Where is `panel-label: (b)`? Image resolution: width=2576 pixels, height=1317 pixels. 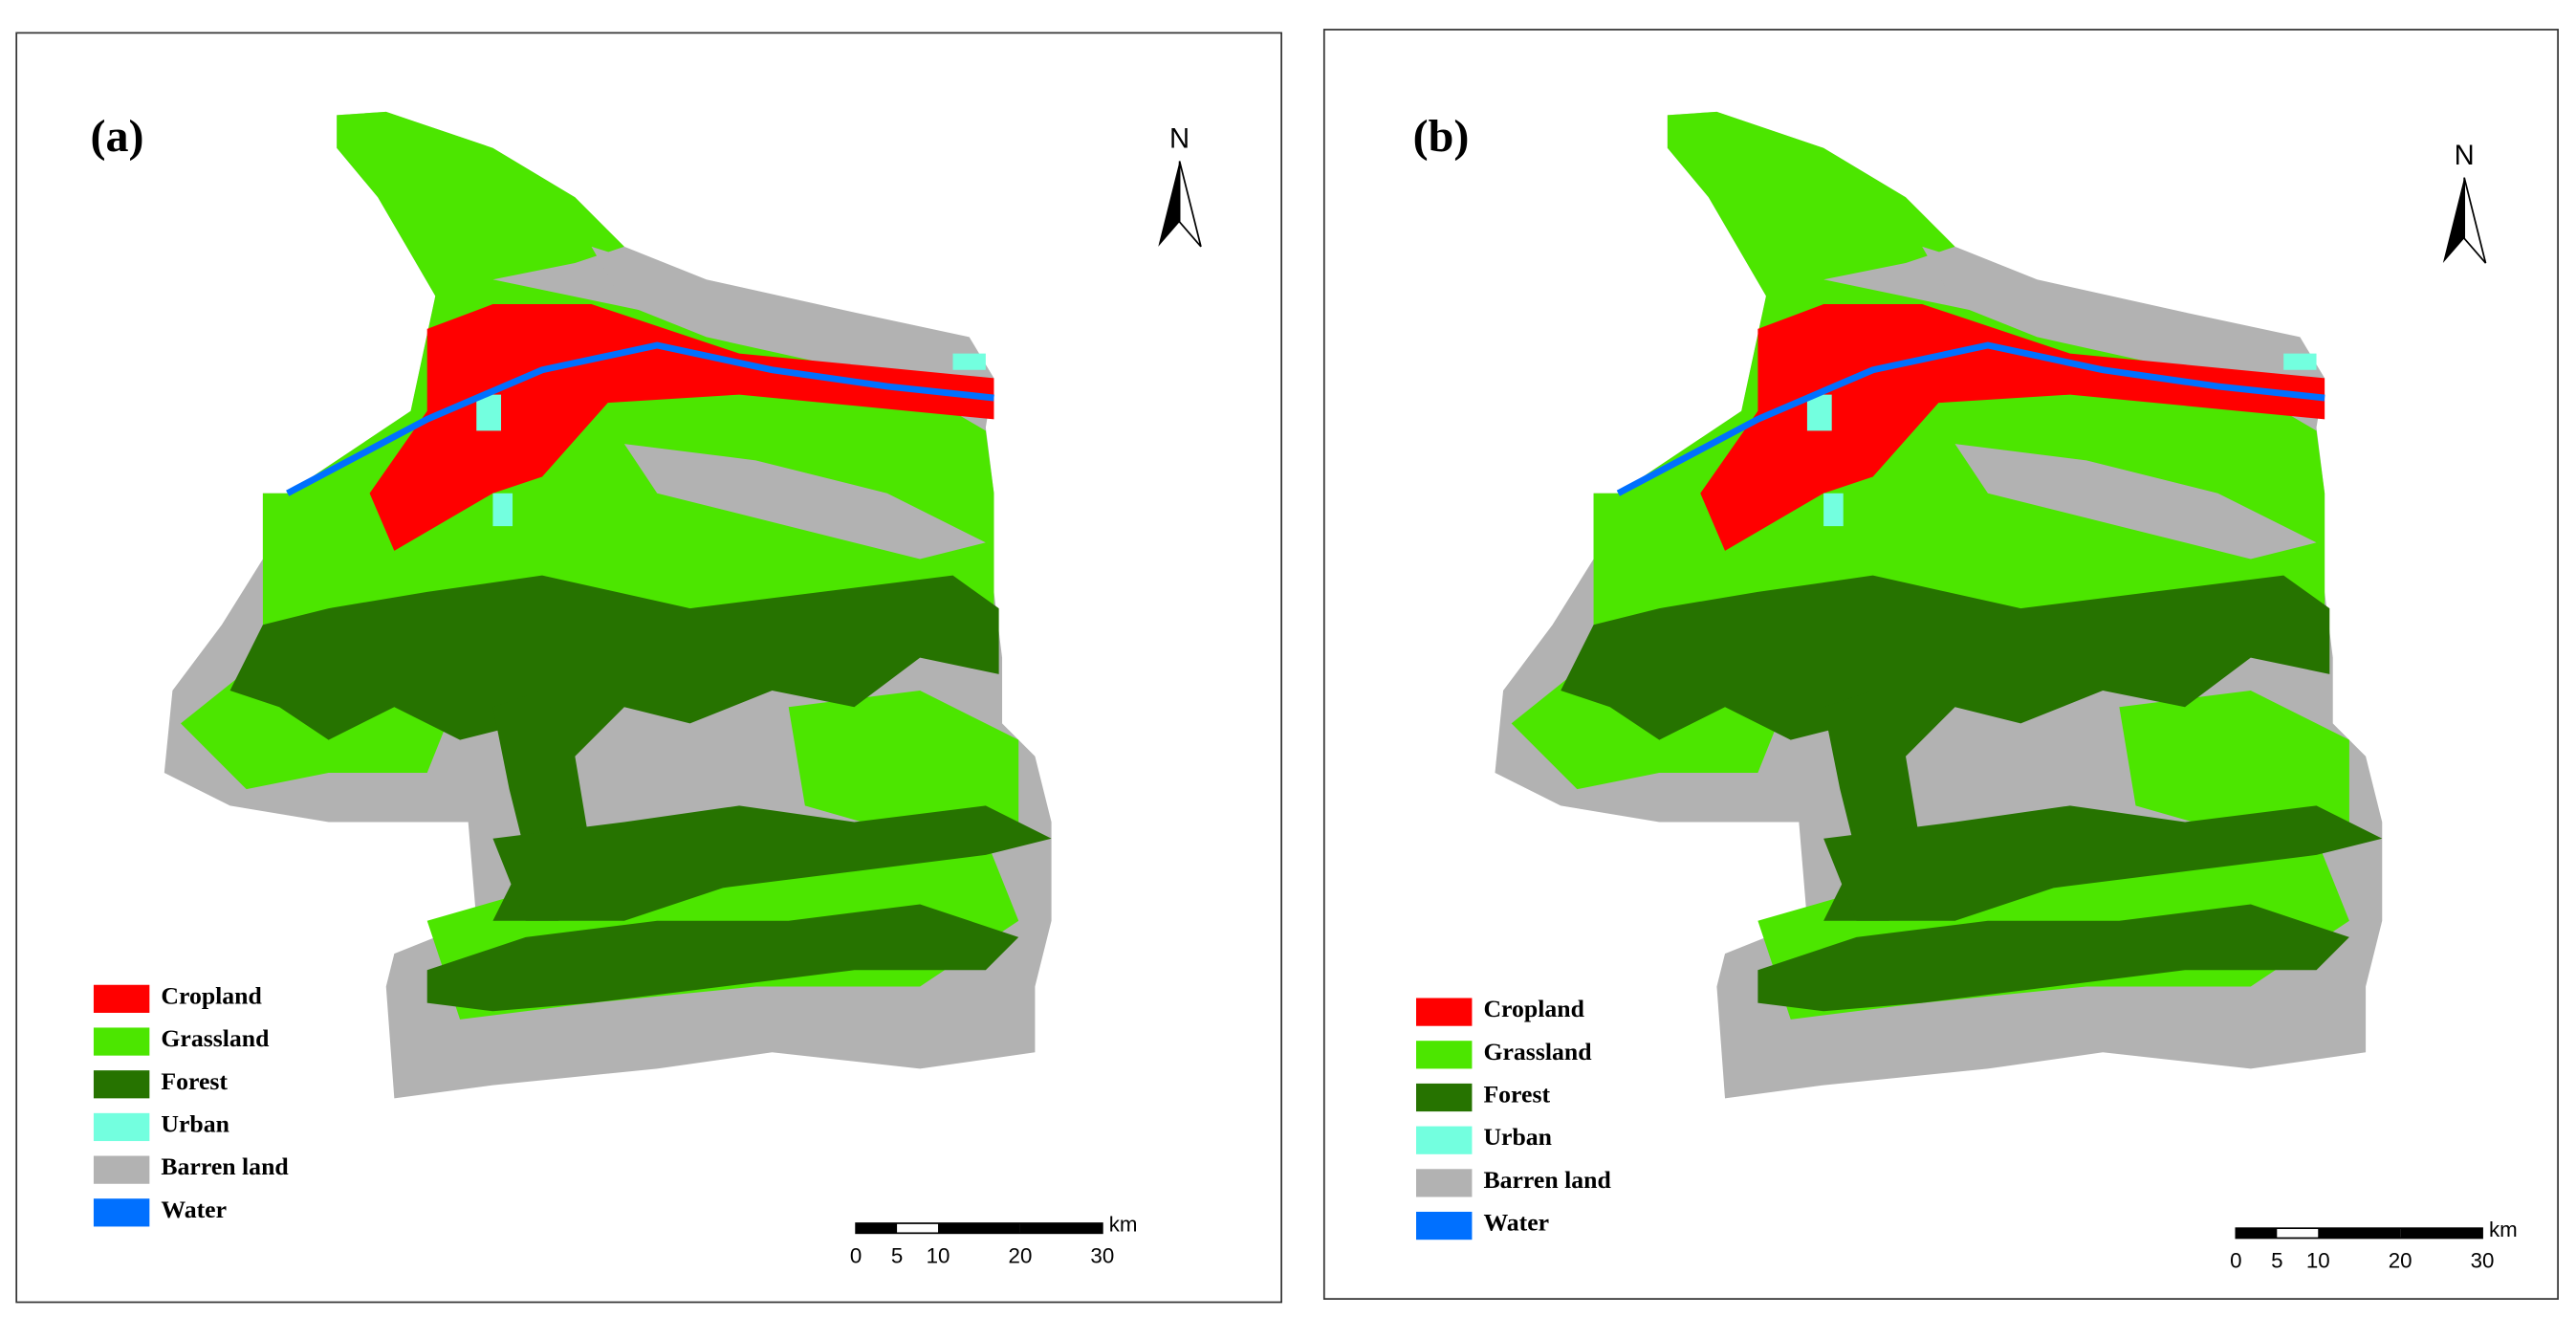 panel-label: (b) is located at coordinates (1441, 136).